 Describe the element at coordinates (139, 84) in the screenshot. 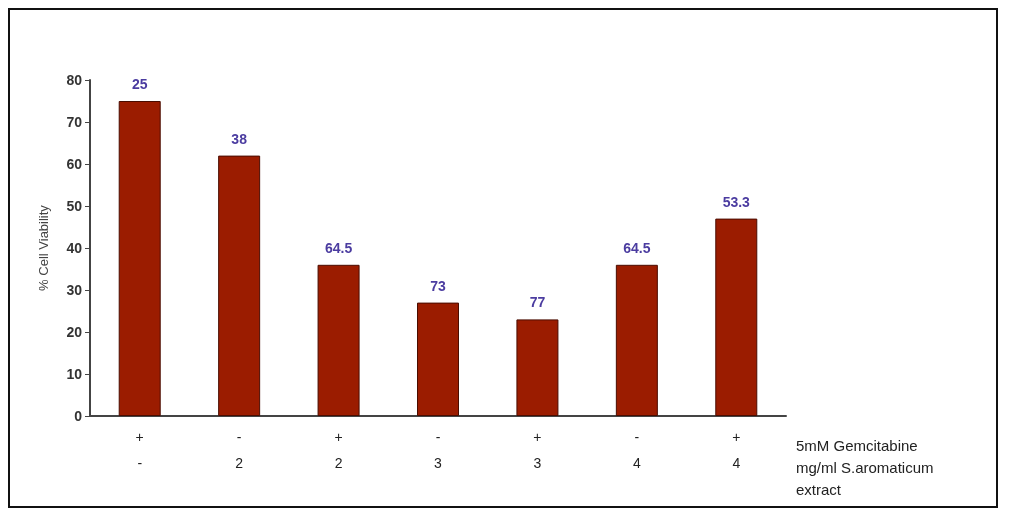

I see `annotation: 25` at that location.